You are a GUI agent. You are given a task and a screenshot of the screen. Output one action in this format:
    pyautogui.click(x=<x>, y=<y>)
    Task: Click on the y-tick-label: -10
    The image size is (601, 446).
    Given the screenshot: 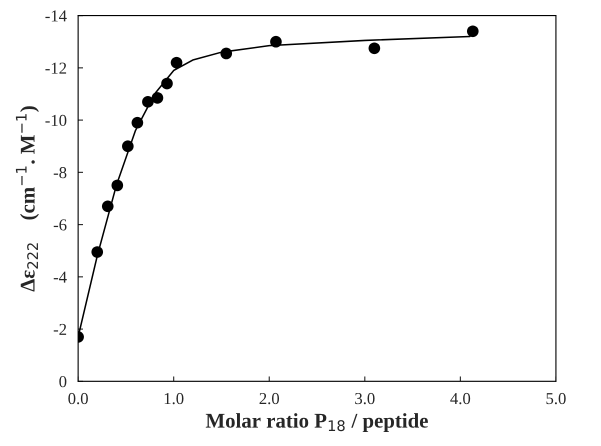 What is the action you would take?
    pyautogui.click(x=55, y=120)
    